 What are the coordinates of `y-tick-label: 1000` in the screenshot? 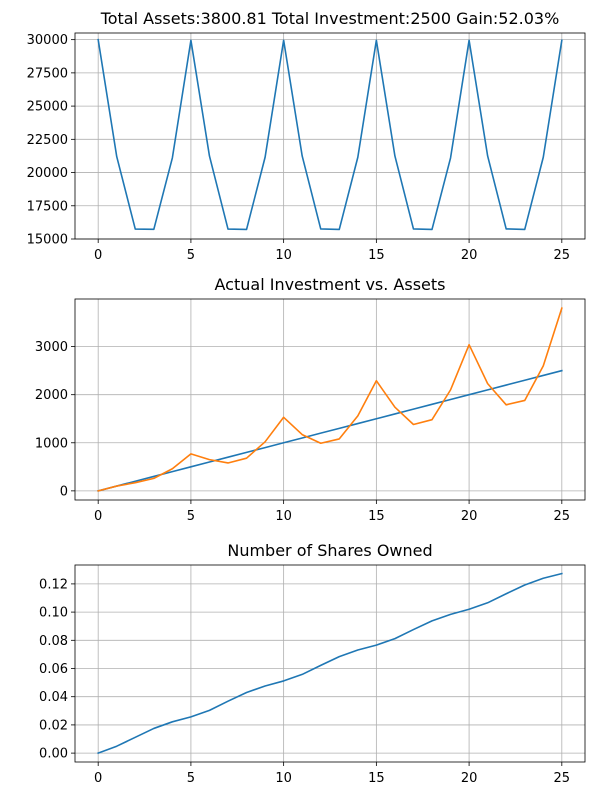 It's located at (51, 443).